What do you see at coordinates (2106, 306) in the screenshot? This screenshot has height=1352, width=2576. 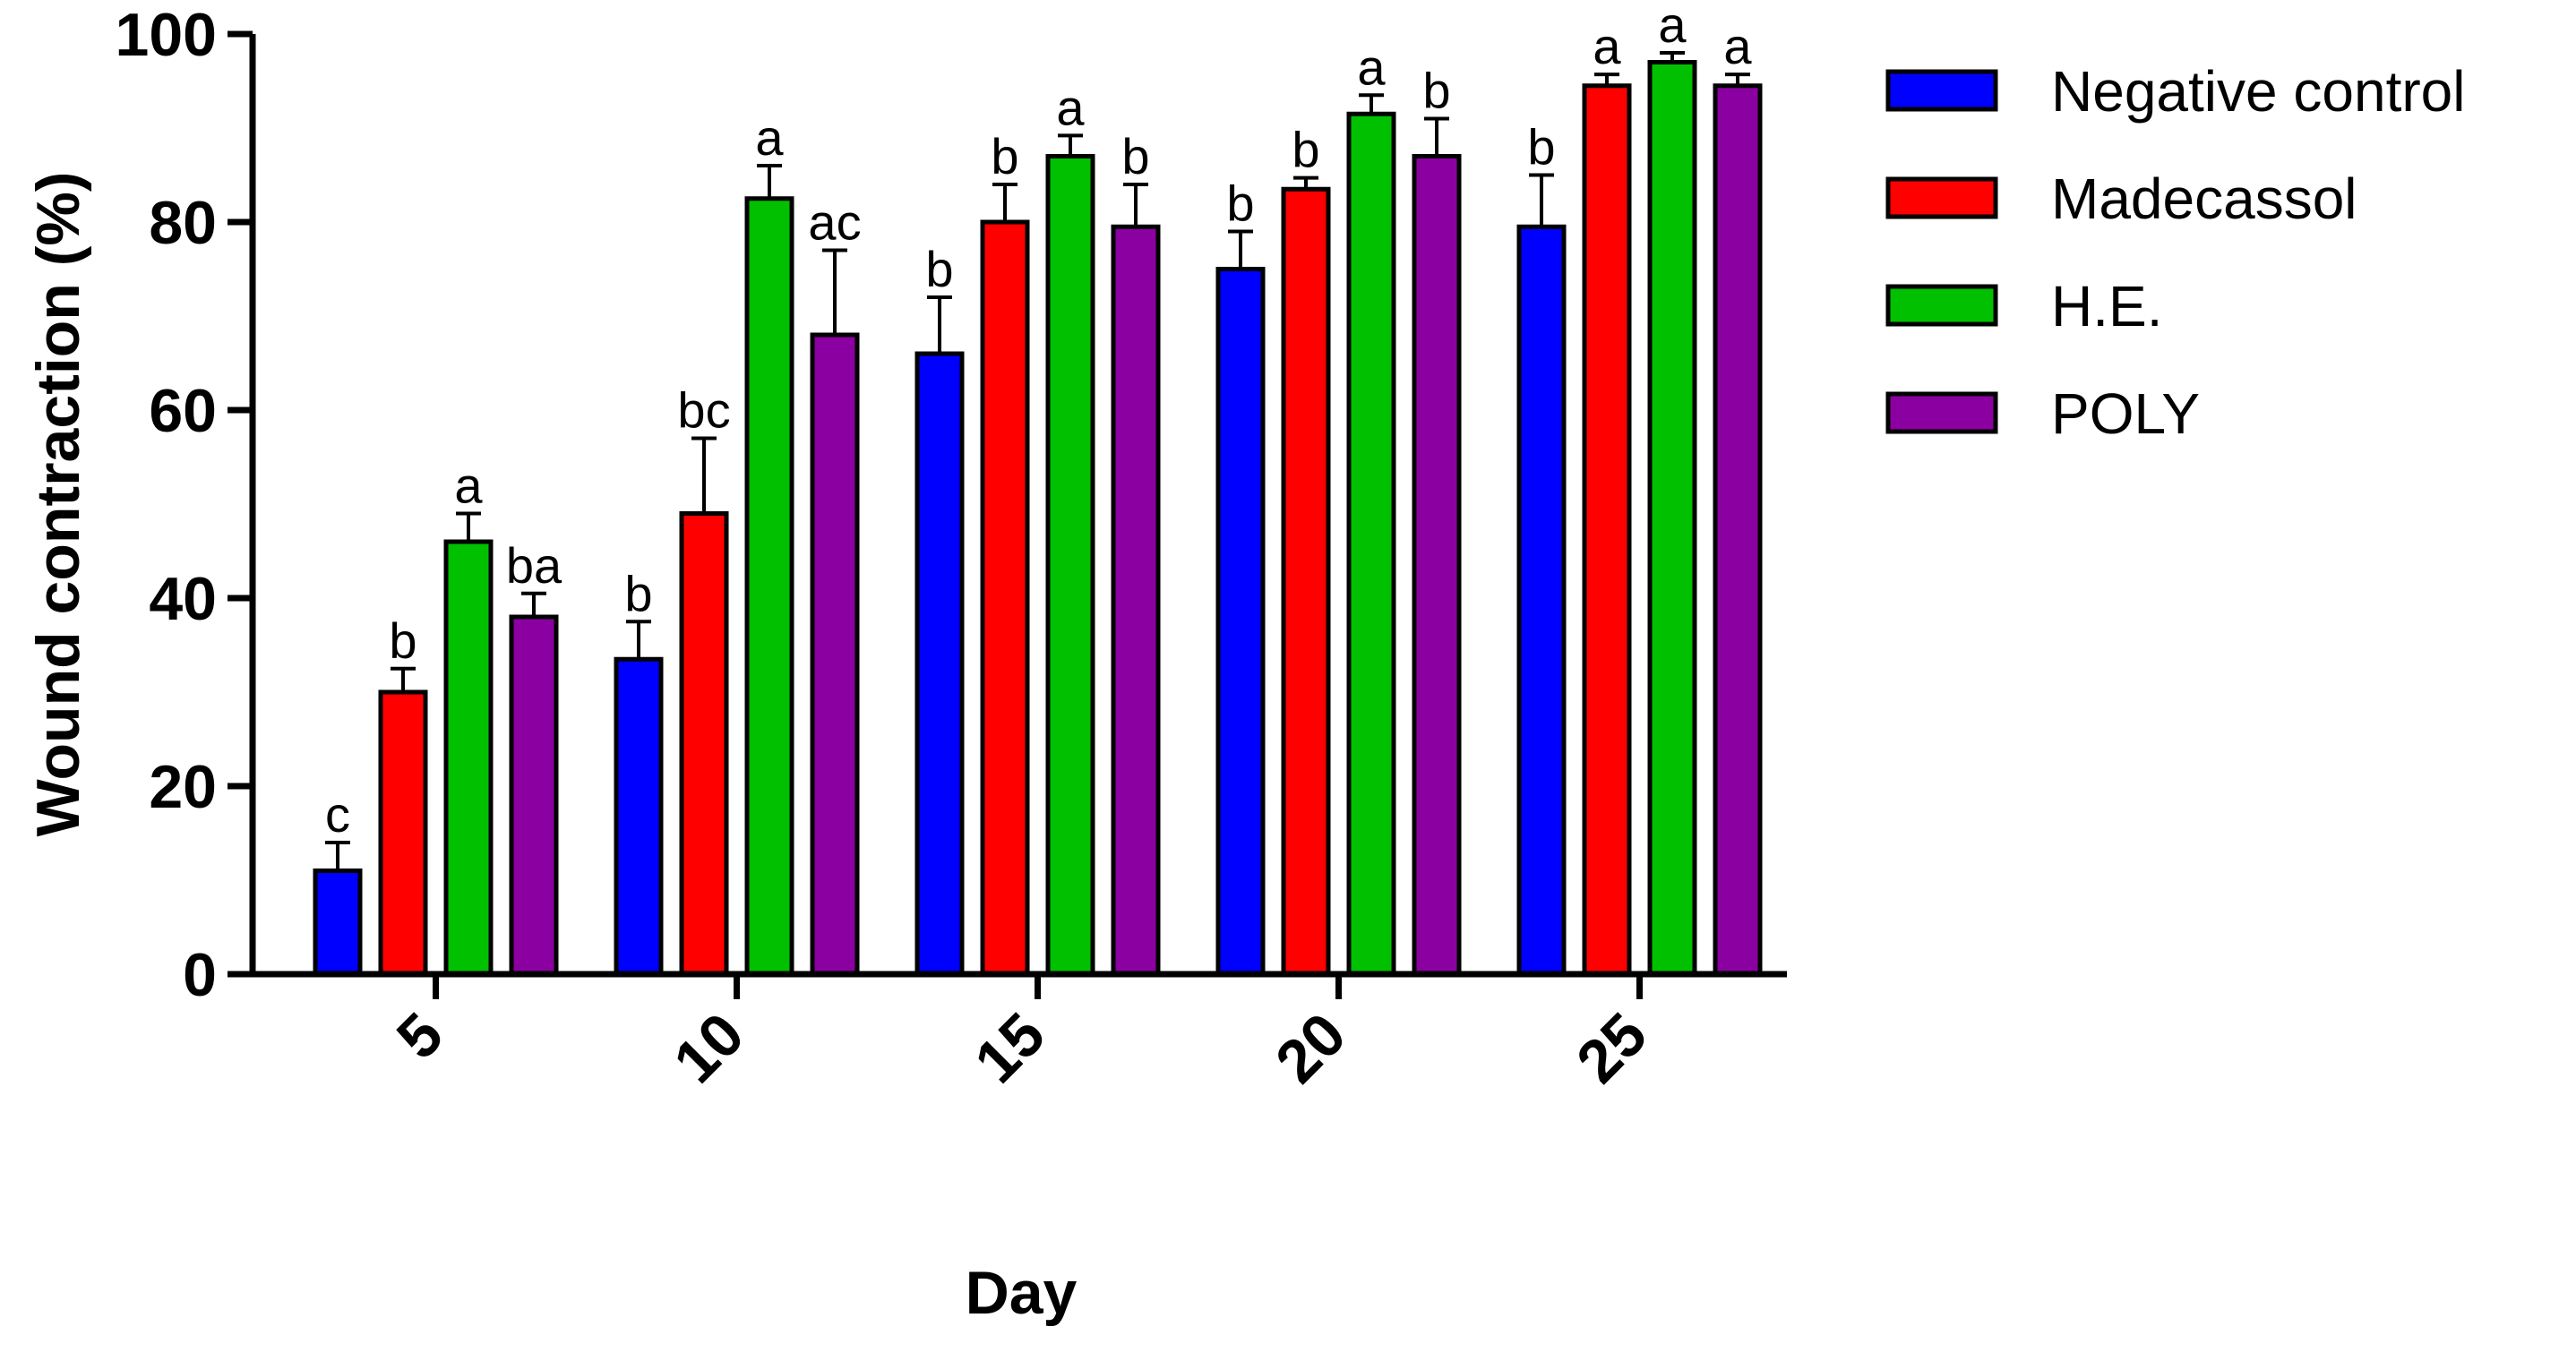 I see `legend-label: H.E.` at bounding box center [2106, 306].